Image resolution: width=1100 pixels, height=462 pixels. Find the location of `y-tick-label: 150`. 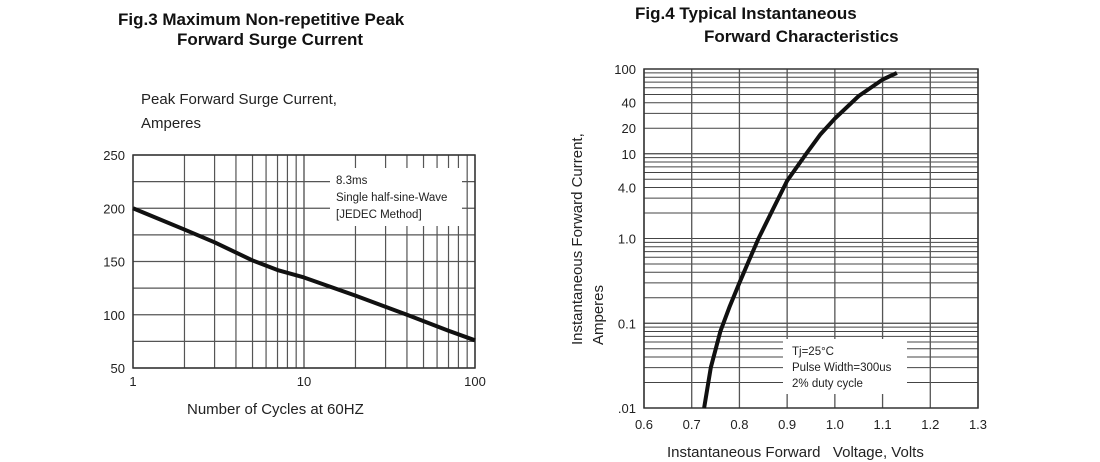

y-tick-label: 150 is located at coordinates (114, 262).